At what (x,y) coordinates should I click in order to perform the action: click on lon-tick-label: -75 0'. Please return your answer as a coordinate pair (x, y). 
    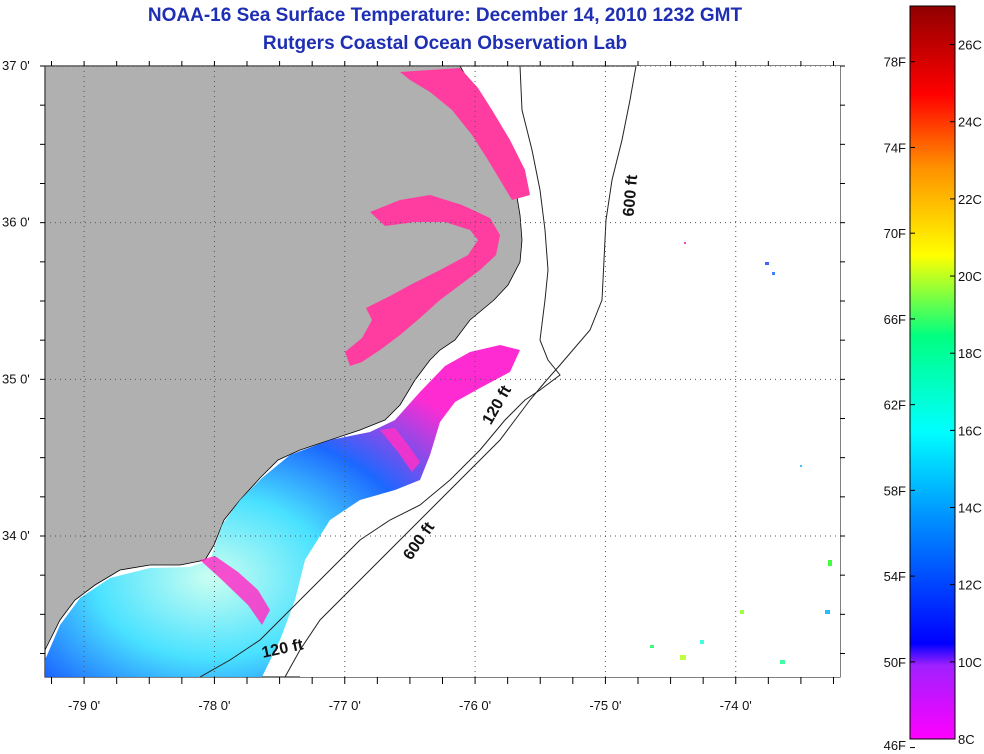
    Looking at the image, I should click on (605, 705).